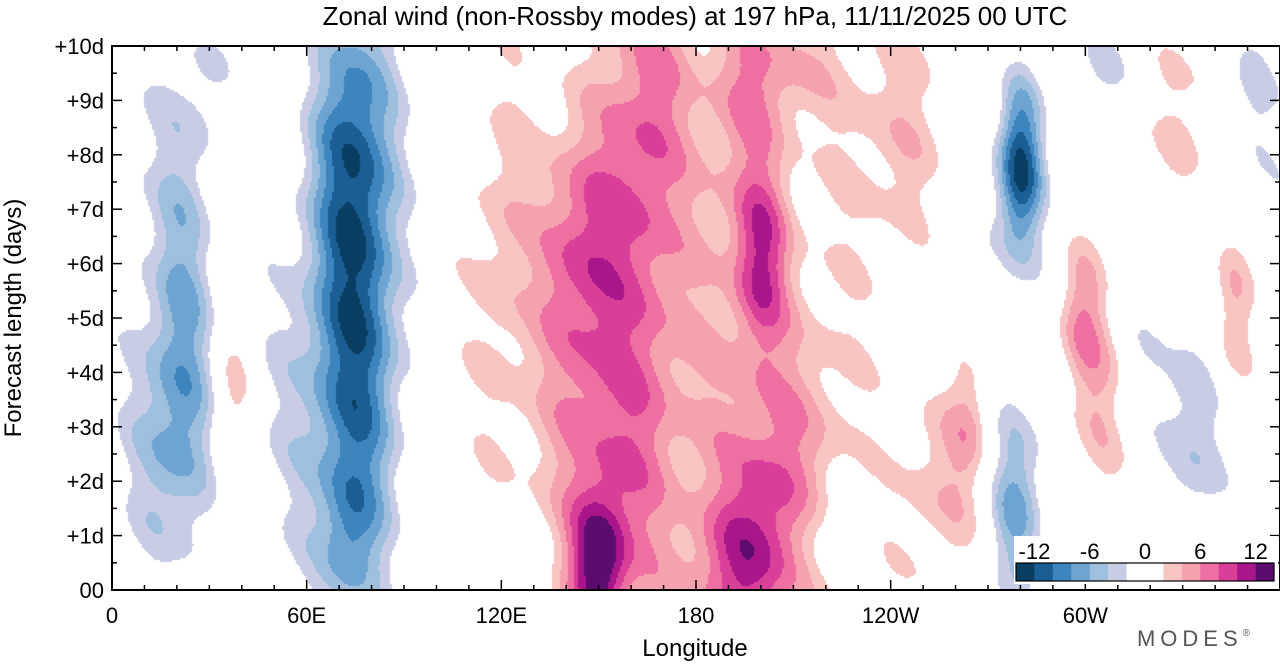 The height and width of the screenshot is (664, 1280). What do you see at coordinates (79, 46) in the screenshot?
I see `y-tick-label: +10d` at bounding box center [79, 46].